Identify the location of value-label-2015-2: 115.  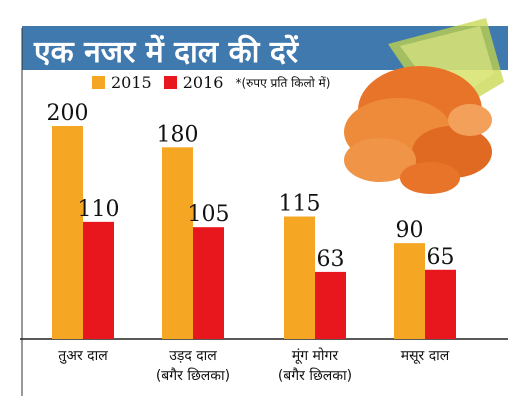
(300, 204).